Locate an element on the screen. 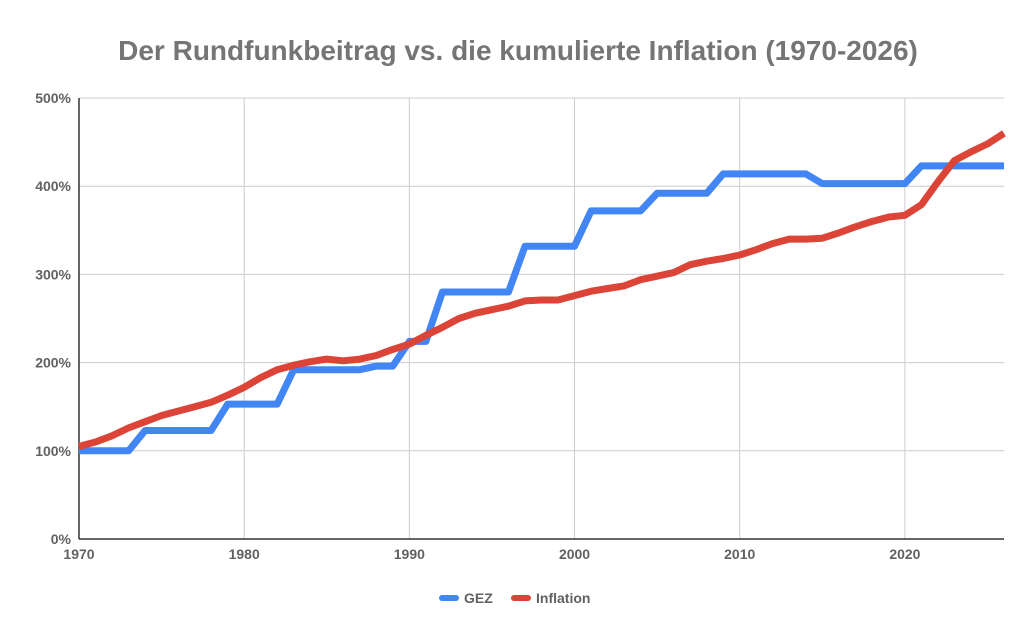 This screenshot has height=639, width=1036. y-tick-label: 500% is located at coordinates (53, 98).